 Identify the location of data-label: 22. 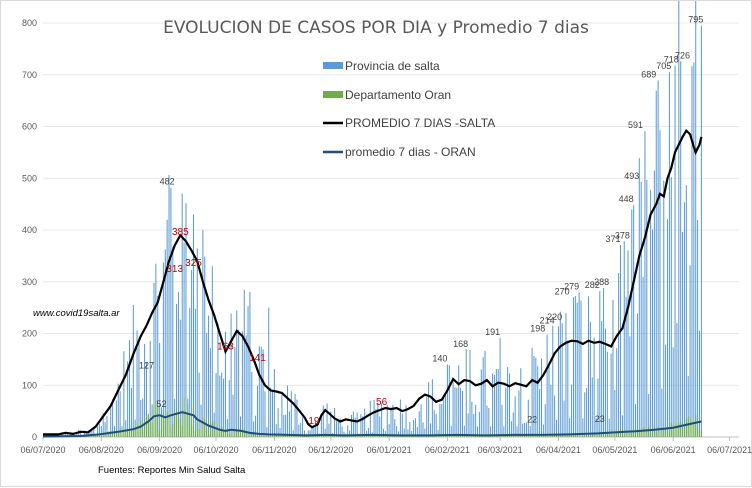
(532, 420).